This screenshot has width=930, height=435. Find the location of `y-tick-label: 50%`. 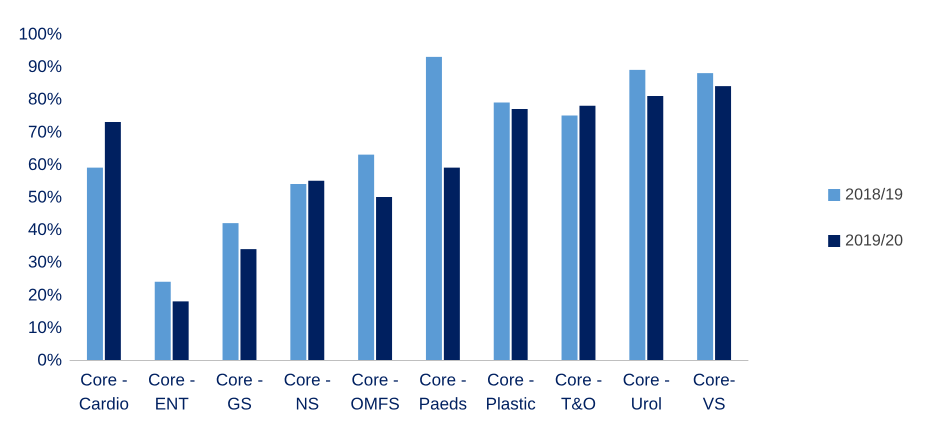

y-tick-label: 50% is located at coordinates (45, 197).